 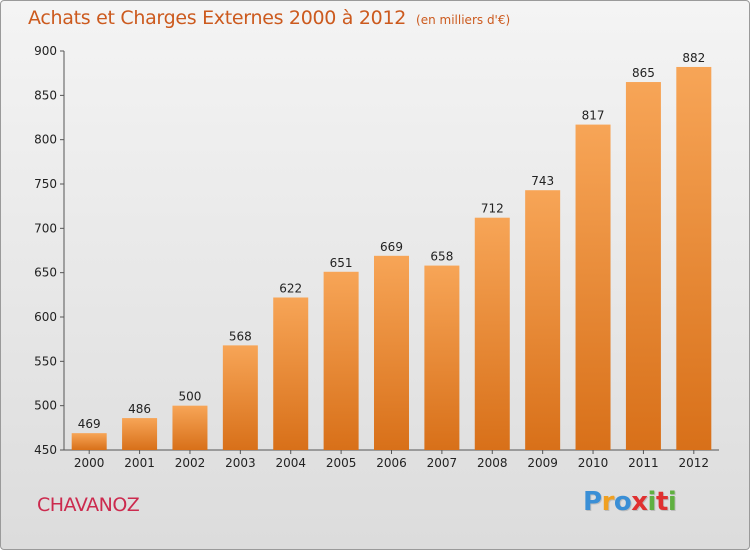 I want to click on x-tick-label-2006: 2006, so click(x=391, y=463).